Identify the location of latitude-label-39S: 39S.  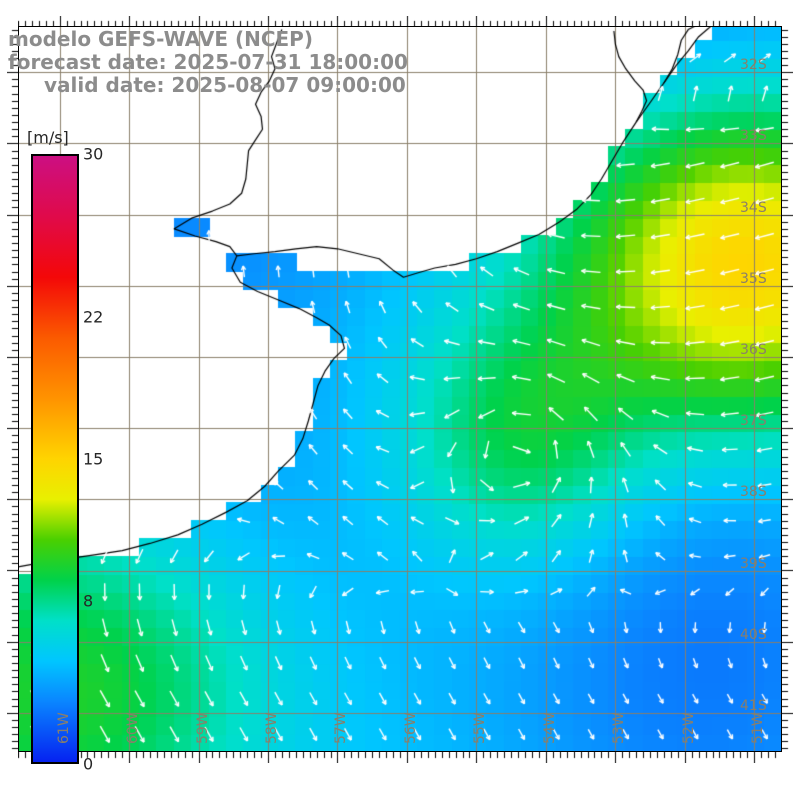
(753, 563).